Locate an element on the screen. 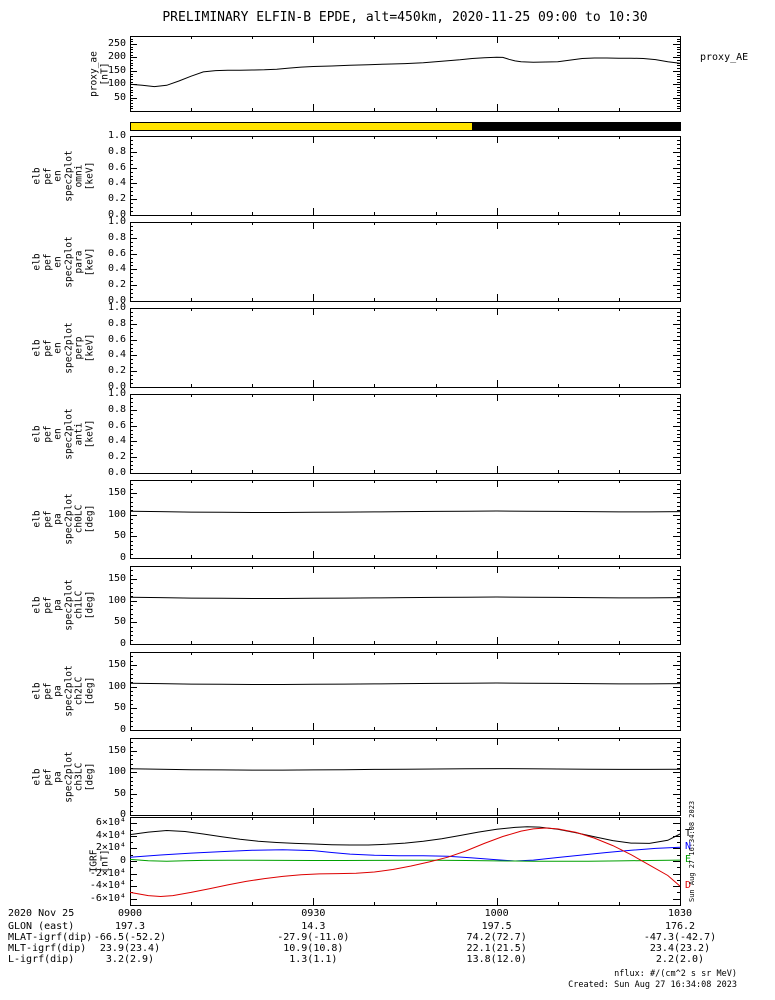  xtick-label: 0900 is located at coordinates (130, 913).